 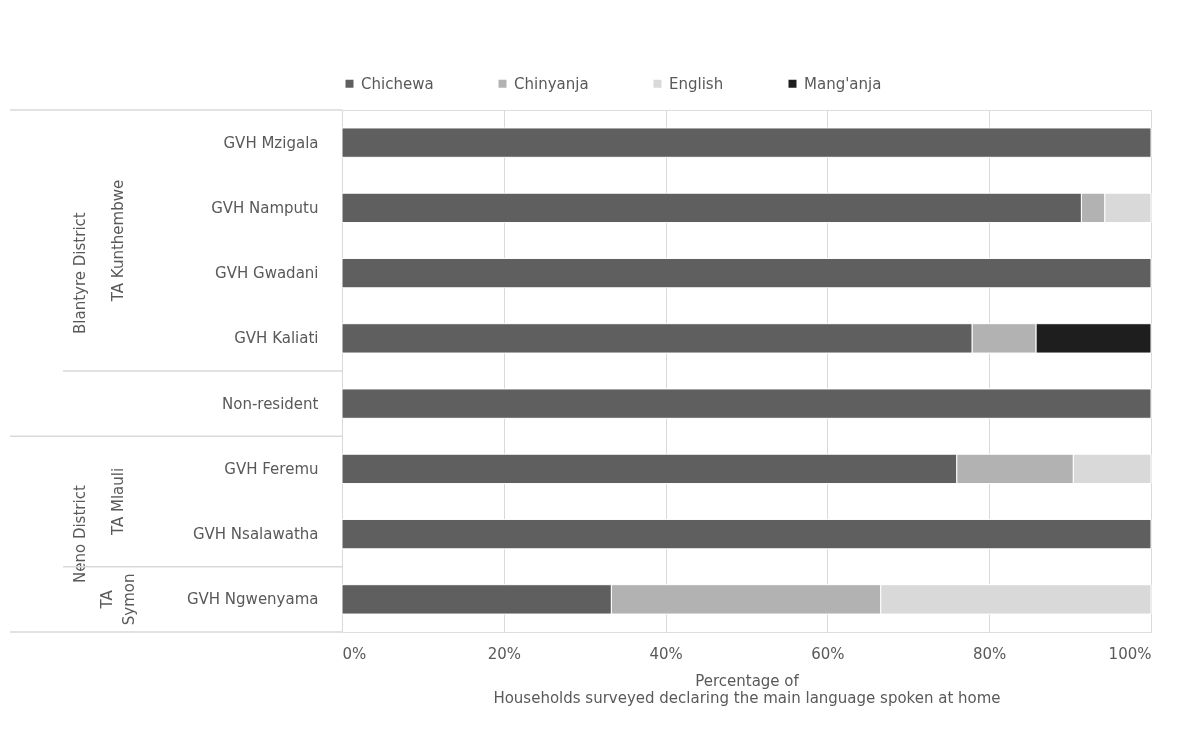 What do you see at coordinates (255, 534) in the screenshot?
I see `y-tick-label: GVH Nsalawatha` at bounding box center [255, 534].